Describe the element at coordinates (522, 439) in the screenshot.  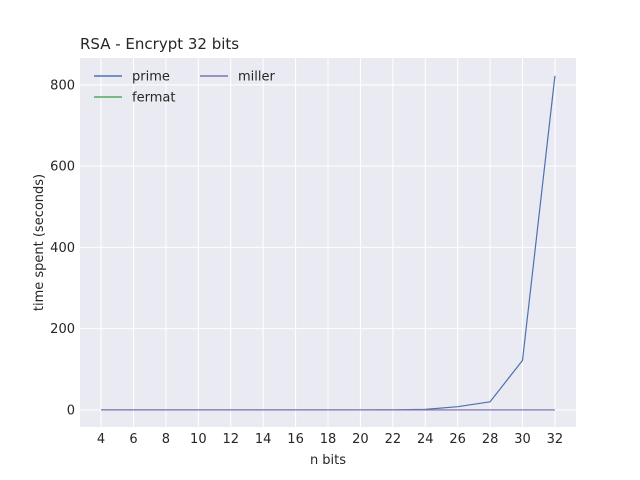
I see `x-tick-label: 30` at that location.